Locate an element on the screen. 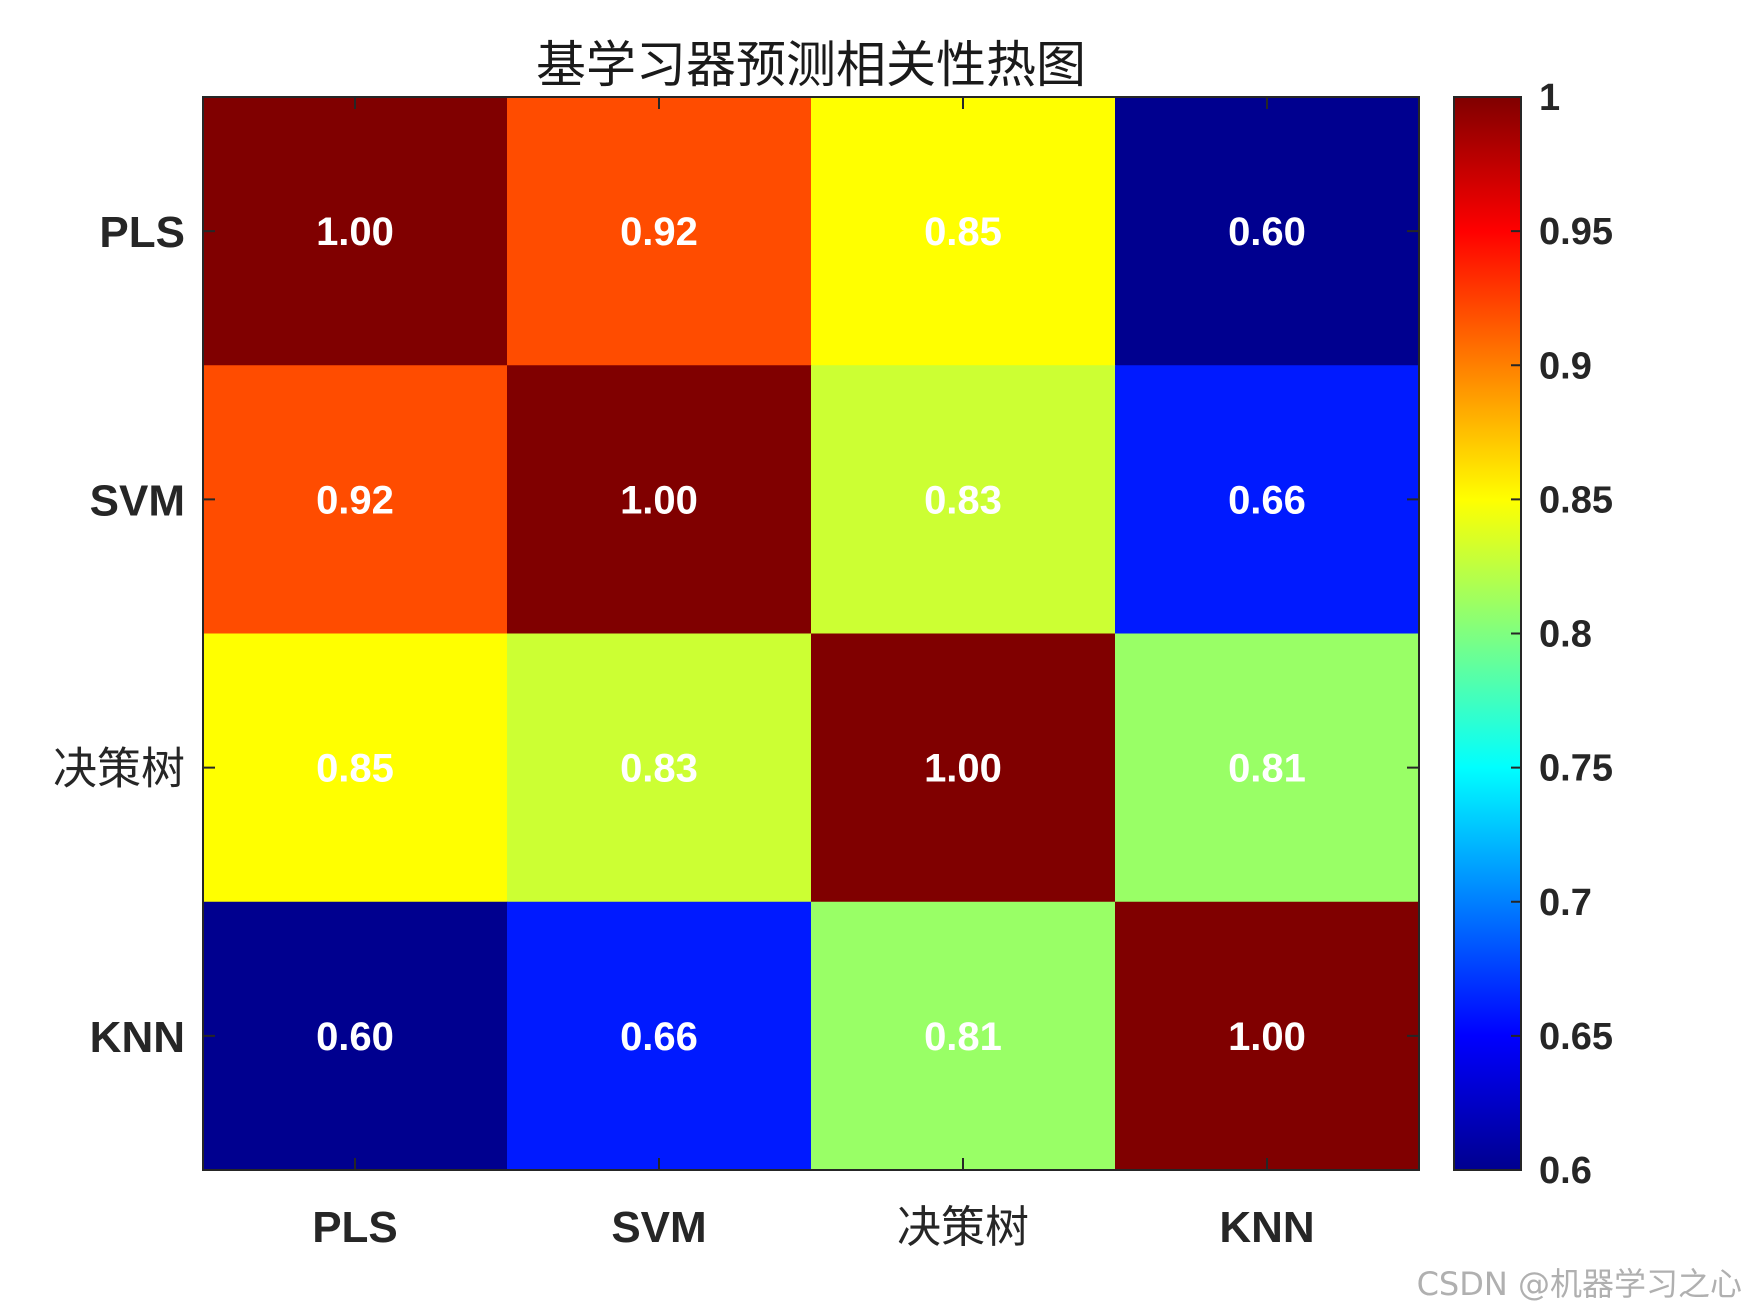 The height and width of the screenshot is (1313, 1750). y-axis-tick-labels: PLS SVM 决策树 KNN is located at coordinates (119, 635).